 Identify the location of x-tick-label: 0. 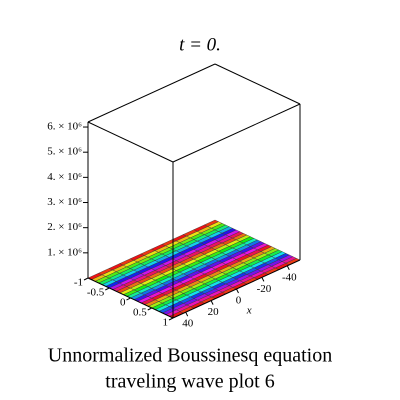
(239, 301).